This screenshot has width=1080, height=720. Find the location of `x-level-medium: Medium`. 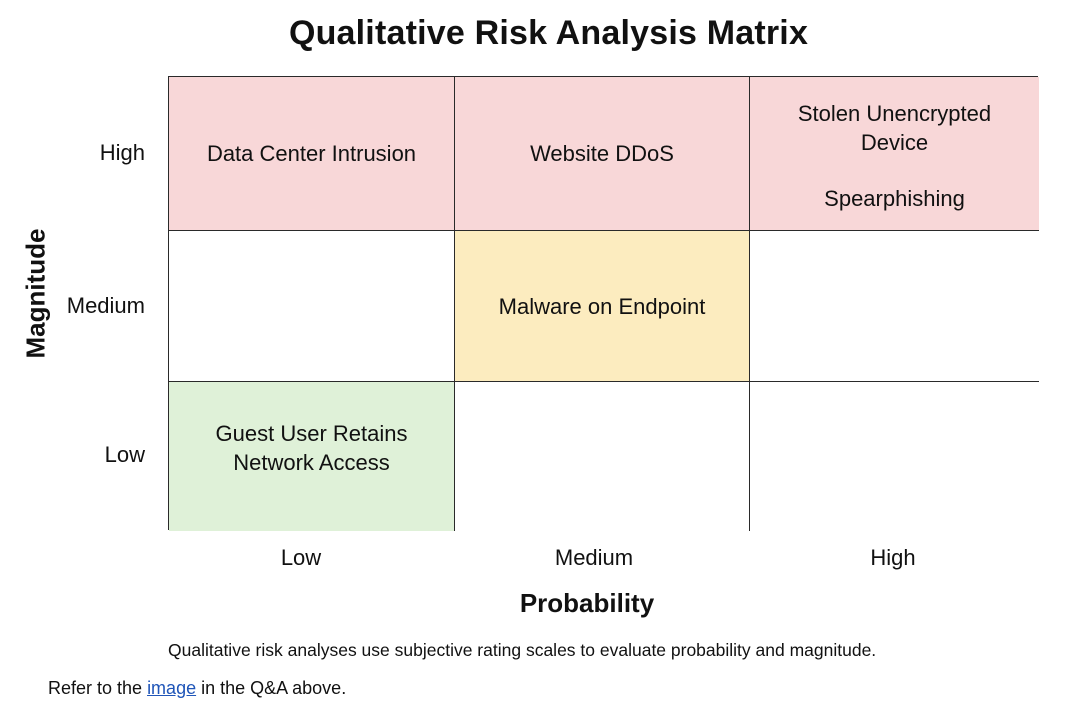

x-level-medium: Medium is located at coordinates (594, 557).